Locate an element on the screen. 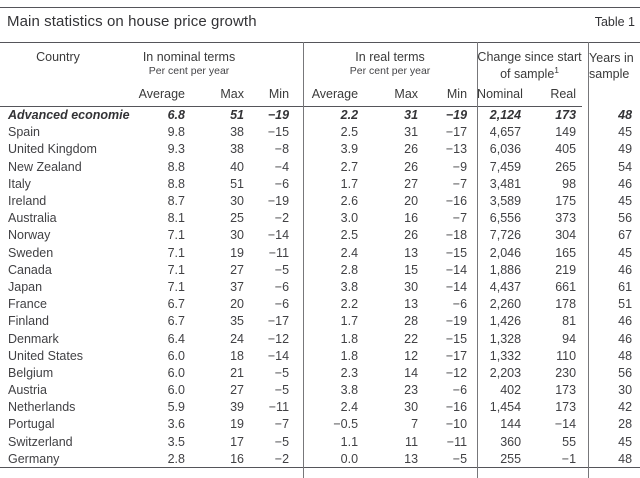  cell-change-real: 178 is located at coordinates (566, 304).